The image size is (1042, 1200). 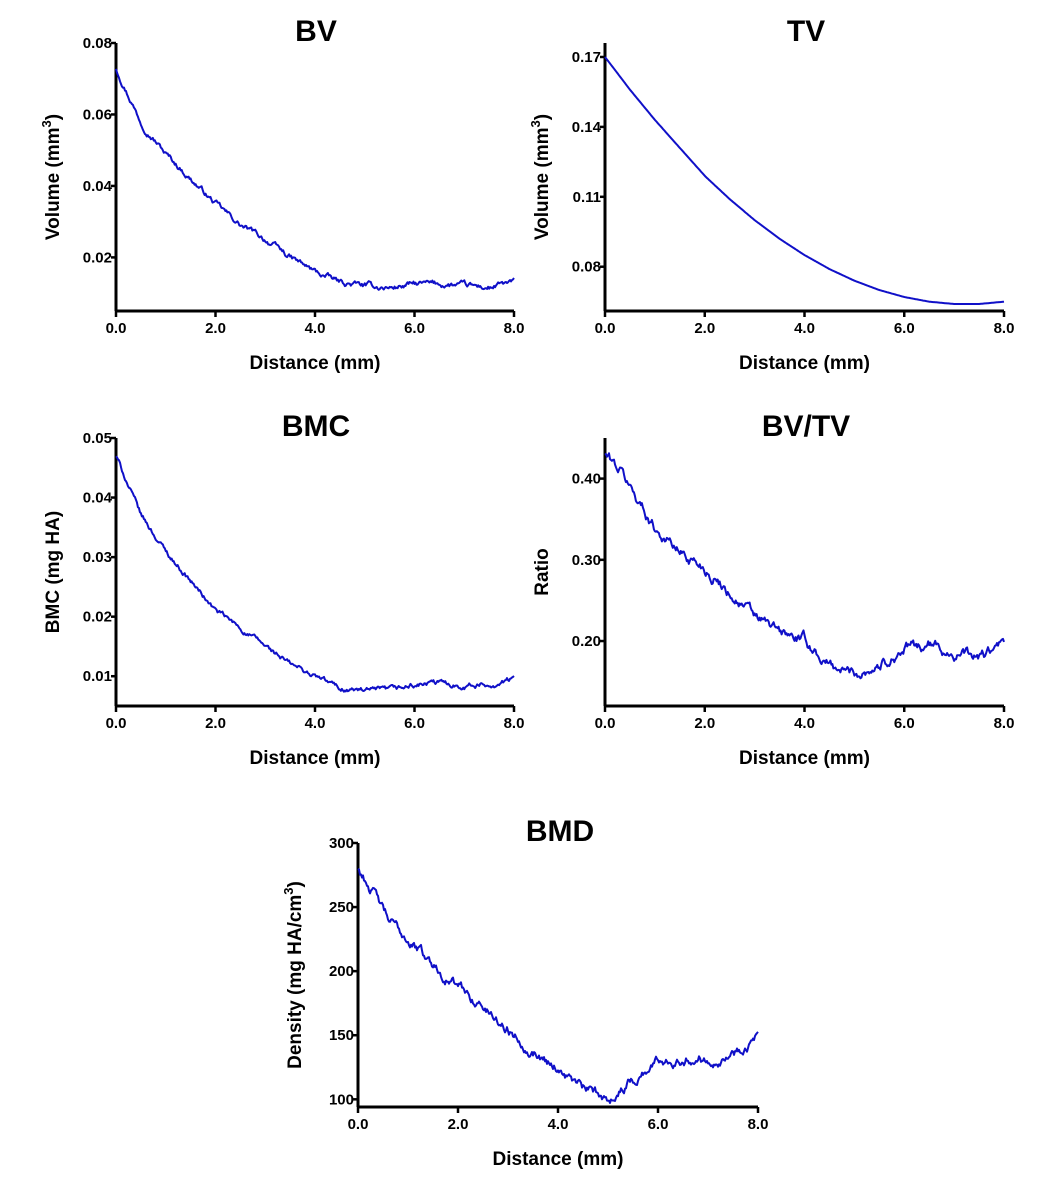 What do you see at coordinates (315, 179) in the screenshot?
I see `series-line-bv` at bounding box center [315, 179].